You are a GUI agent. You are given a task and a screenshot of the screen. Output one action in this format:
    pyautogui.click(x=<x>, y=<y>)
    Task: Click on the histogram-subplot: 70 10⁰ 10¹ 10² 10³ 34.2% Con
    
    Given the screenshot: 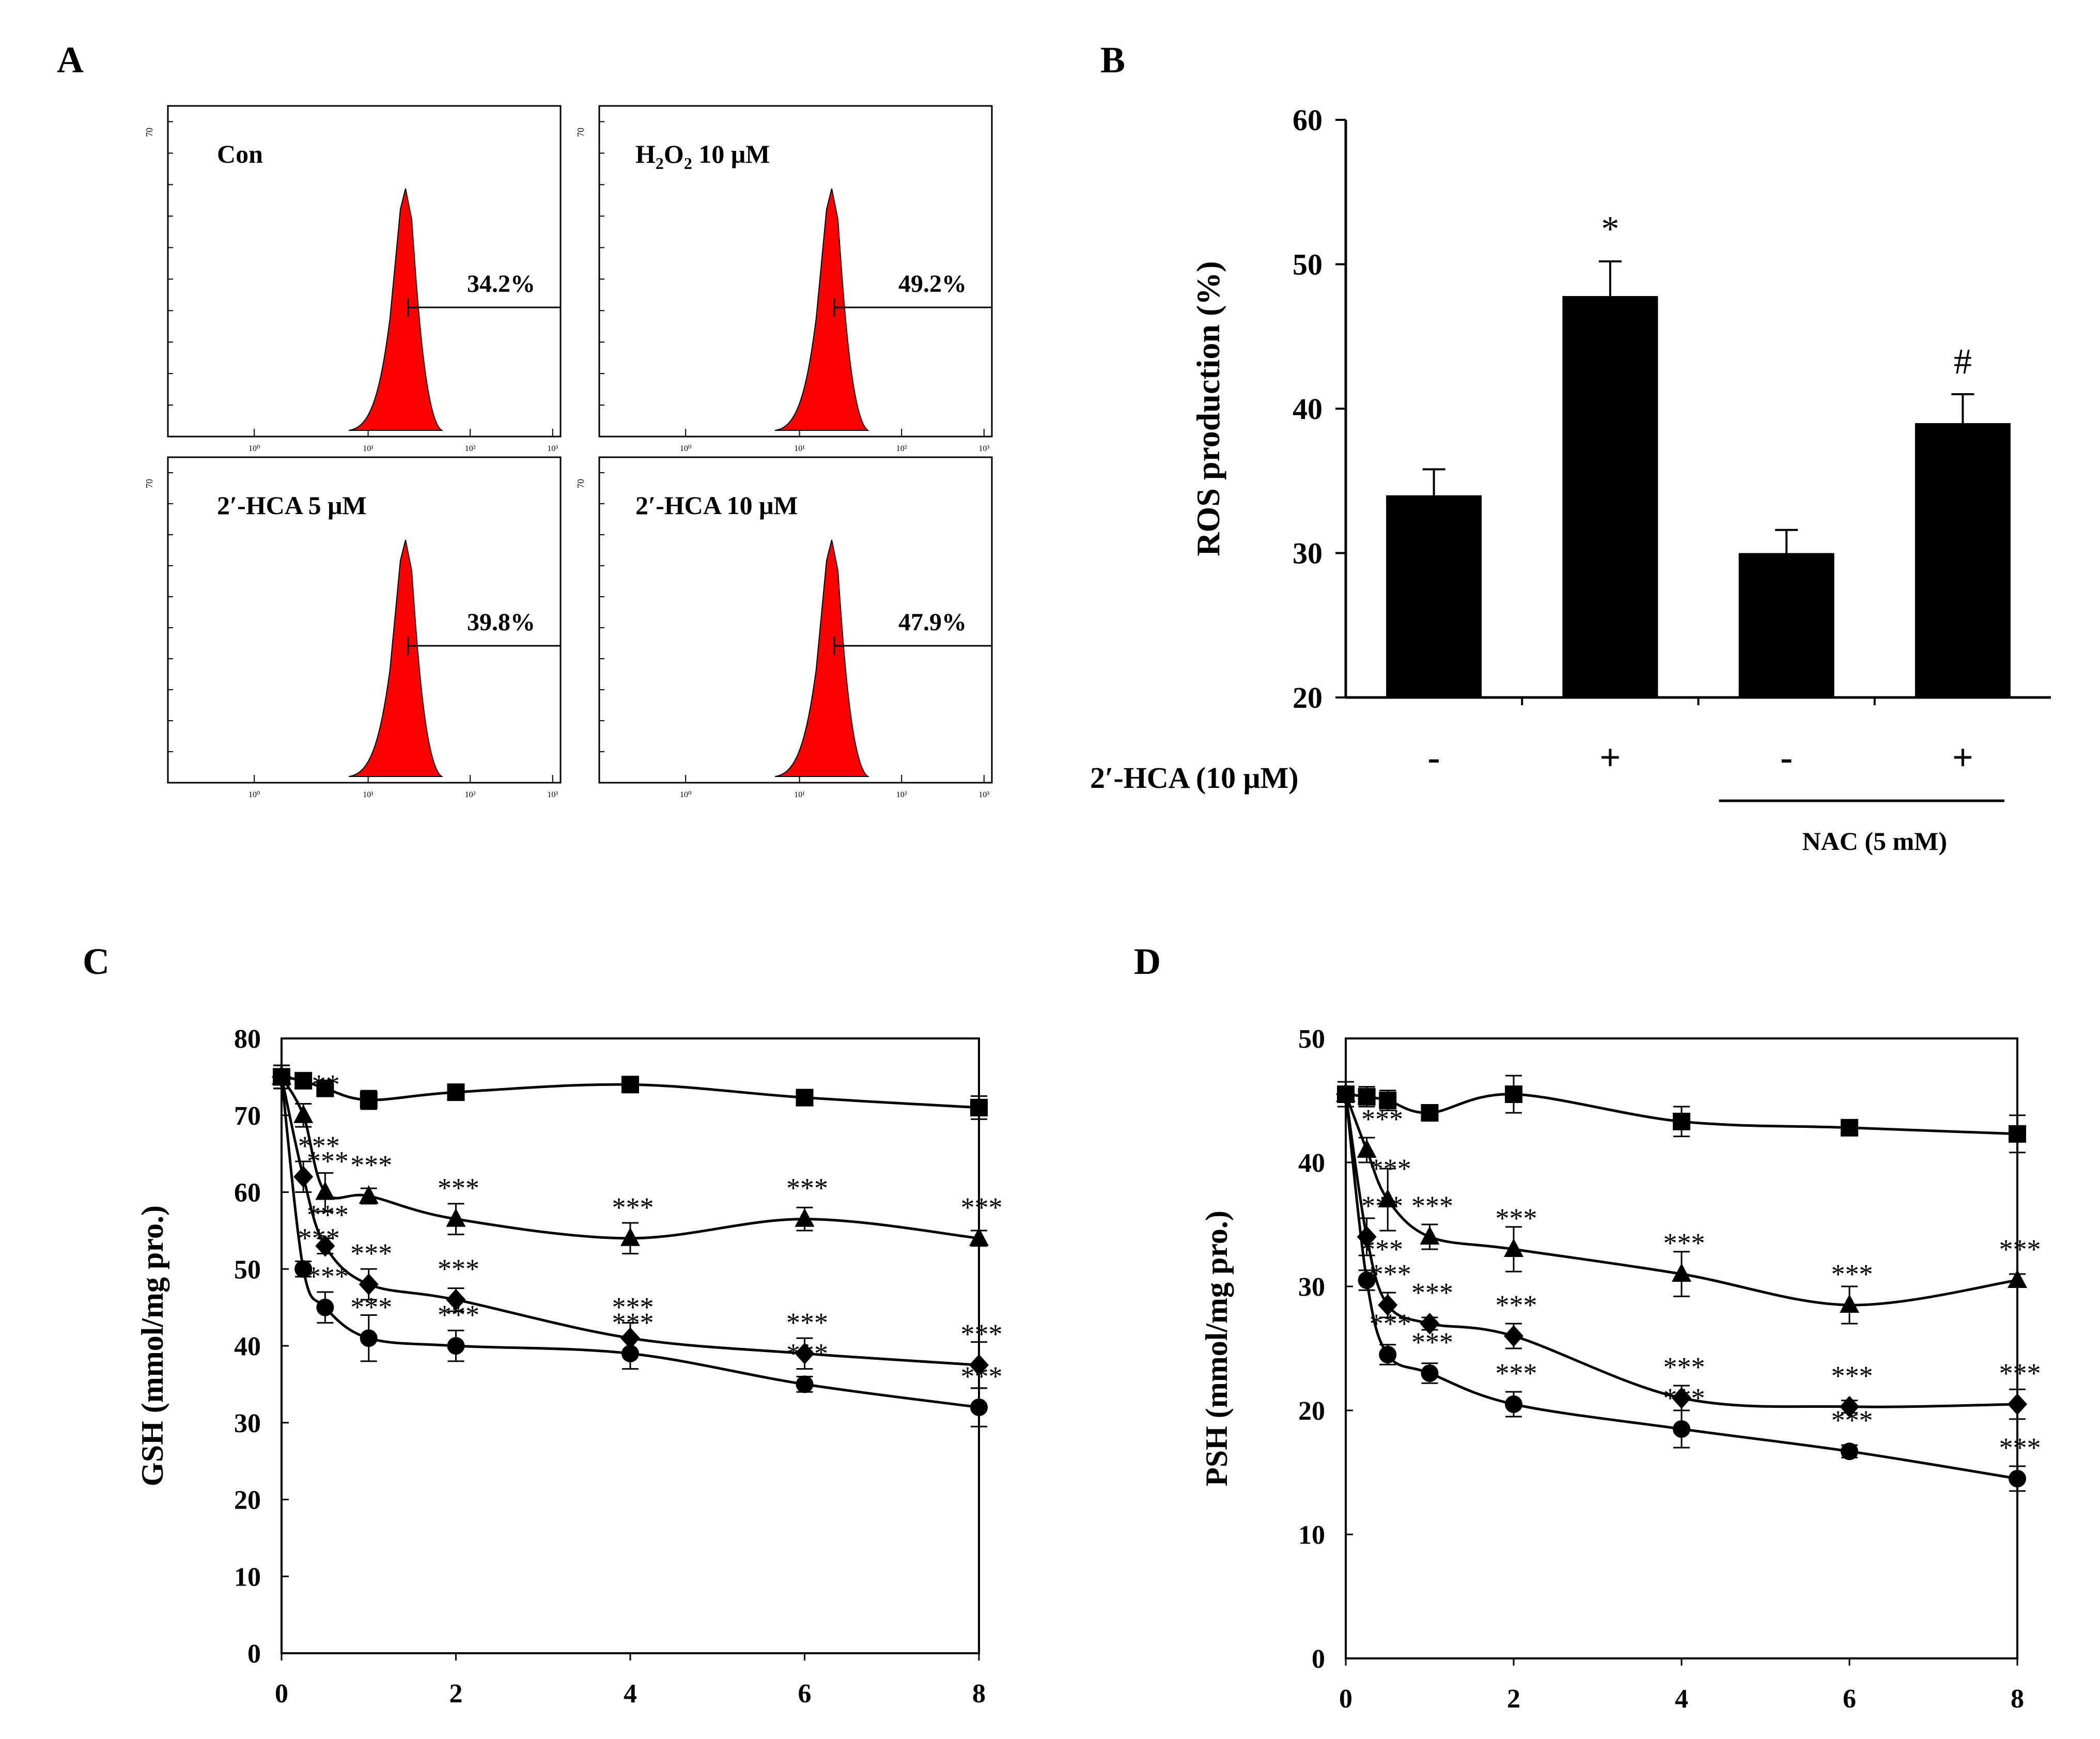 What is the action you would take?
    pyautogui.click(x=353, y=279)
    